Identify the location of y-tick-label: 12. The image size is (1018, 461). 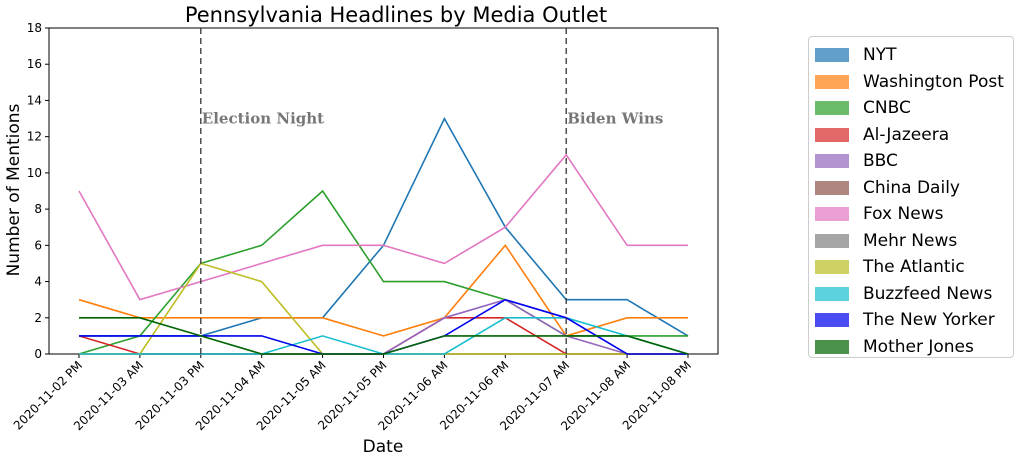
(34, 137).